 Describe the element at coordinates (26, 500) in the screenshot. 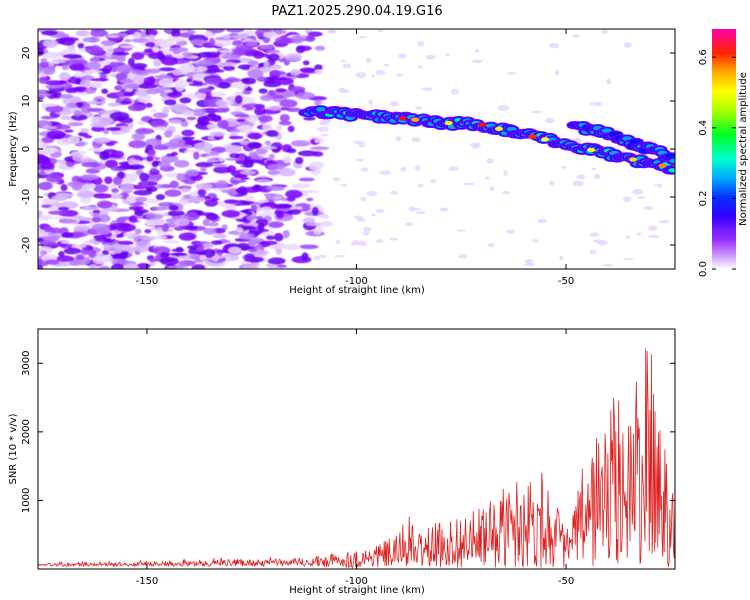

I see `snr-y-tick-label: 1000` at that location.